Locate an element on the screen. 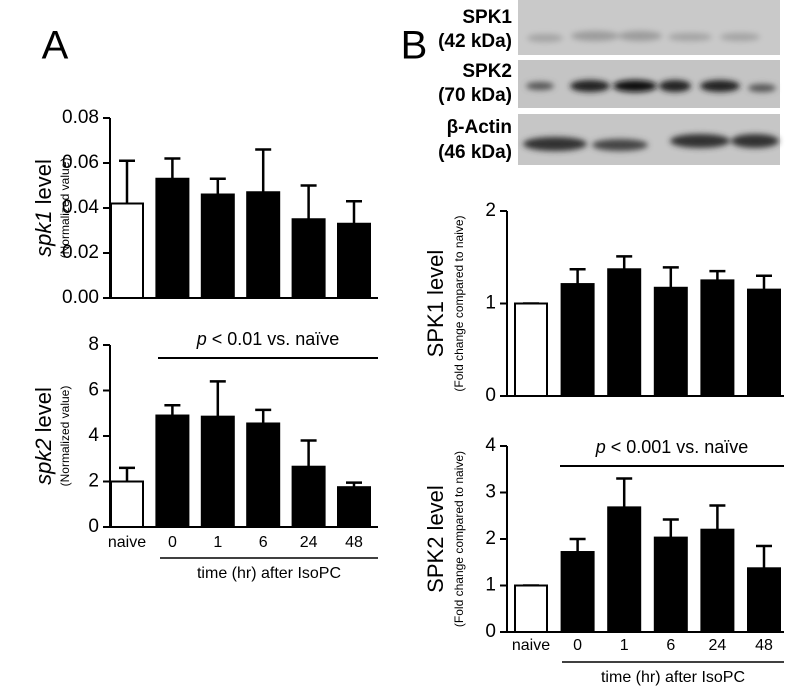  y-tick-label: 6 is located at coordinates (93, 390).